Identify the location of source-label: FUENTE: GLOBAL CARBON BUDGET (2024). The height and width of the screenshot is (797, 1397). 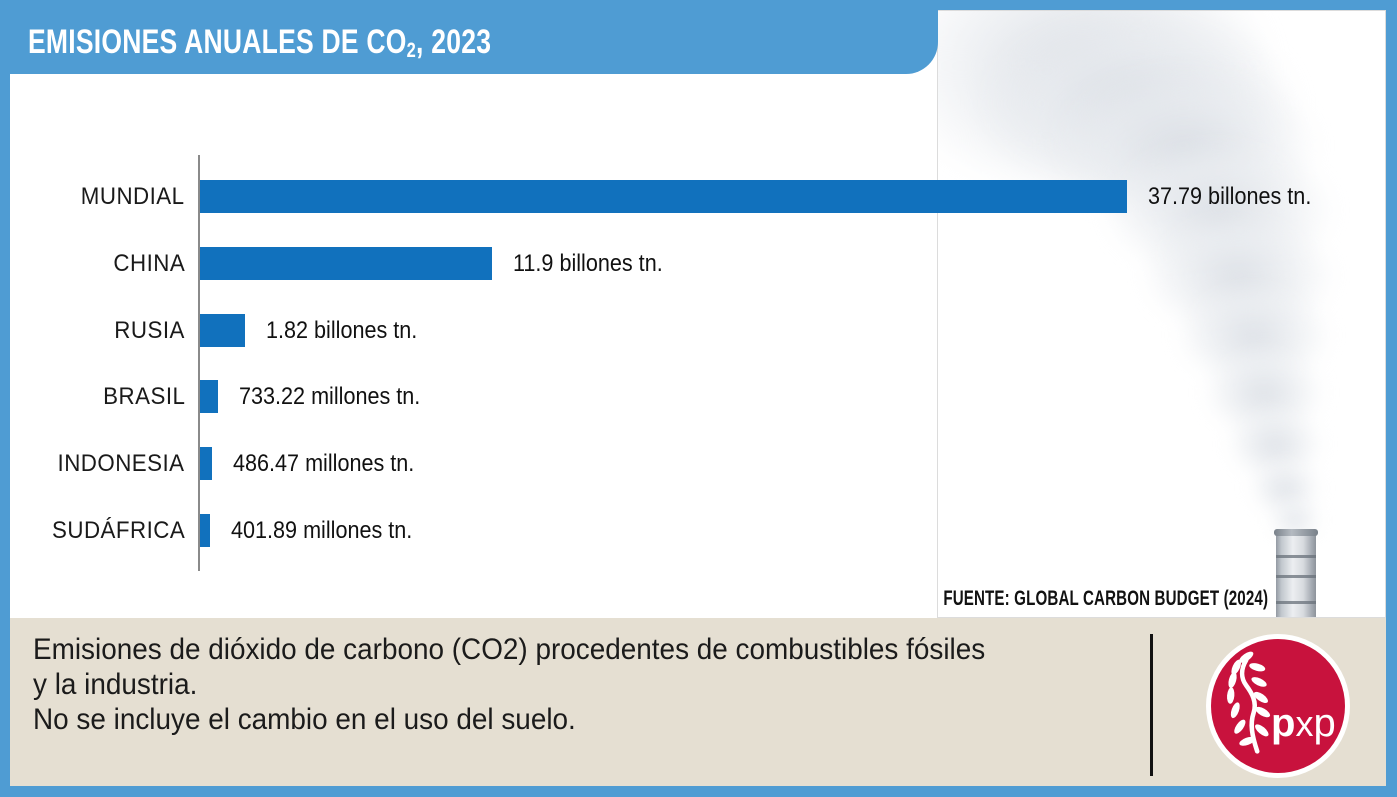
(1105, 598).